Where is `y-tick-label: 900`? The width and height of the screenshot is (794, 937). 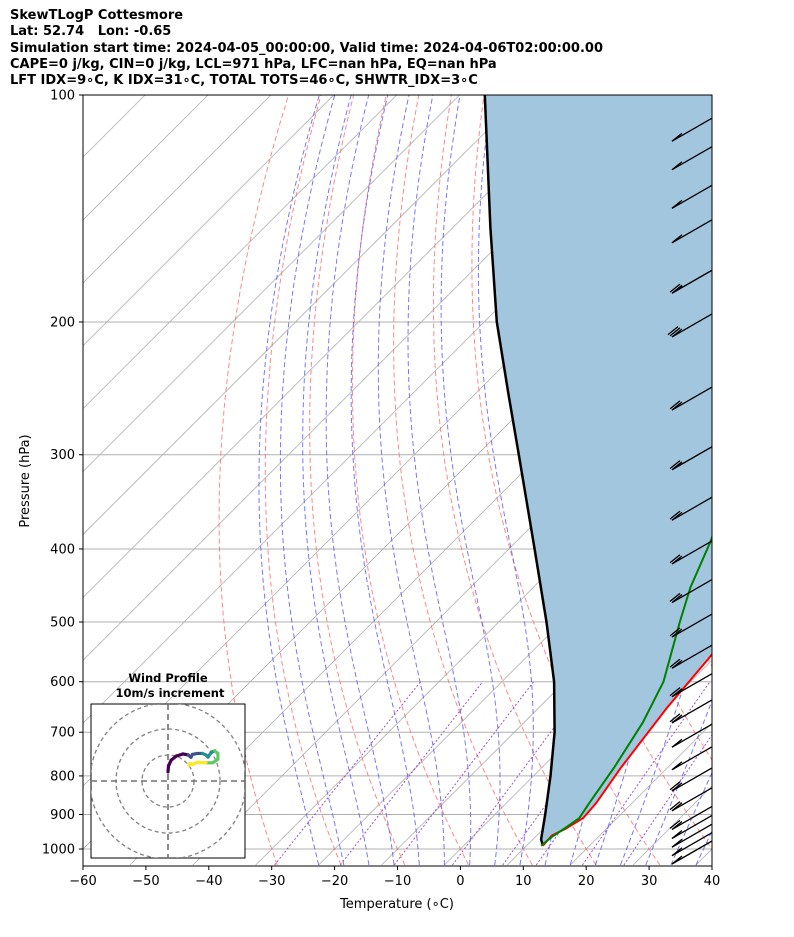 y-tick-label: 900 is located at coordinates (62, 815).